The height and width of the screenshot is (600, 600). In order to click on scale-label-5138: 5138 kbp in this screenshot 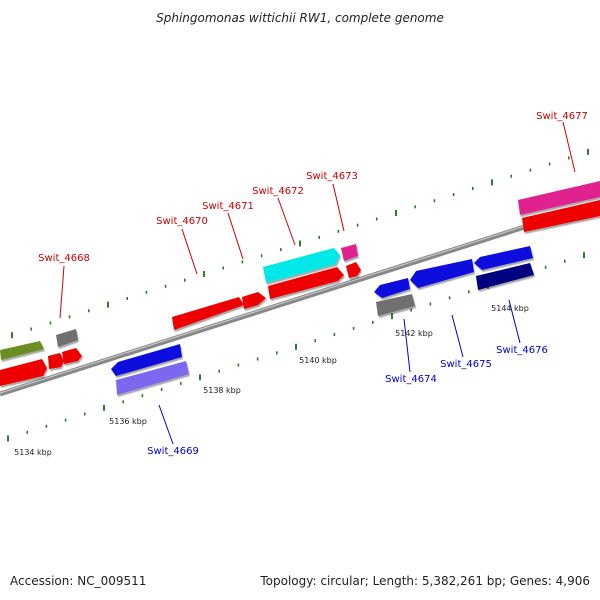, I will do `click(222, 390)`.